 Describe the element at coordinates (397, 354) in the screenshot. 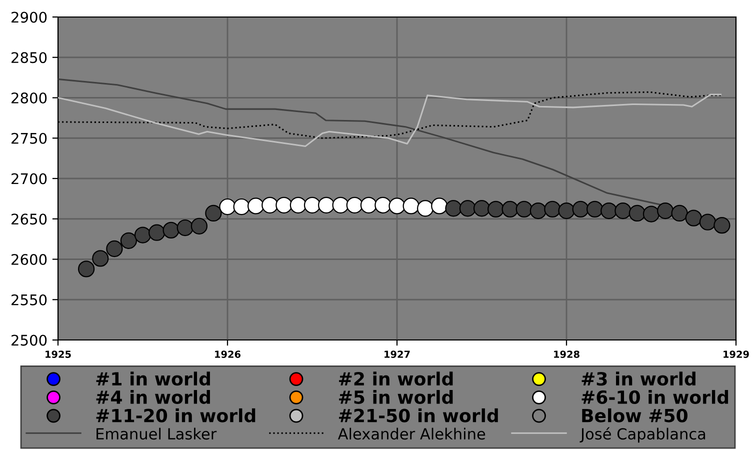

I see `x-tick-label: 1927` at that location.